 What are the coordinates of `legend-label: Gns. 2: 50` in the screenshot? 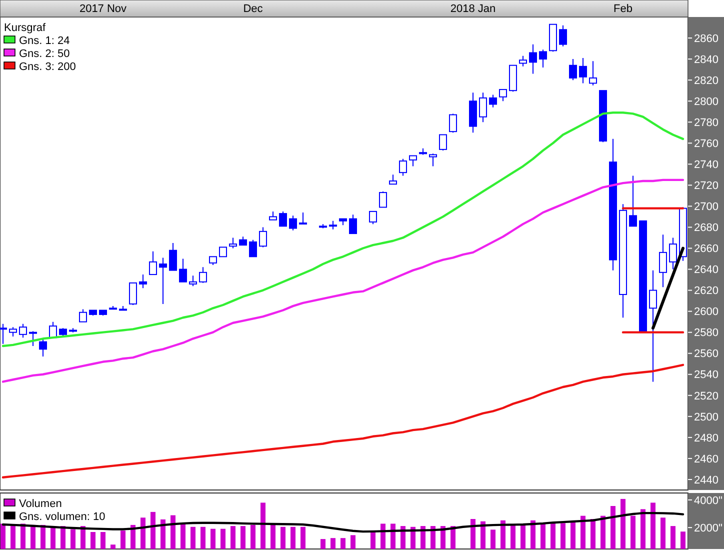 It's located at (44, 54).